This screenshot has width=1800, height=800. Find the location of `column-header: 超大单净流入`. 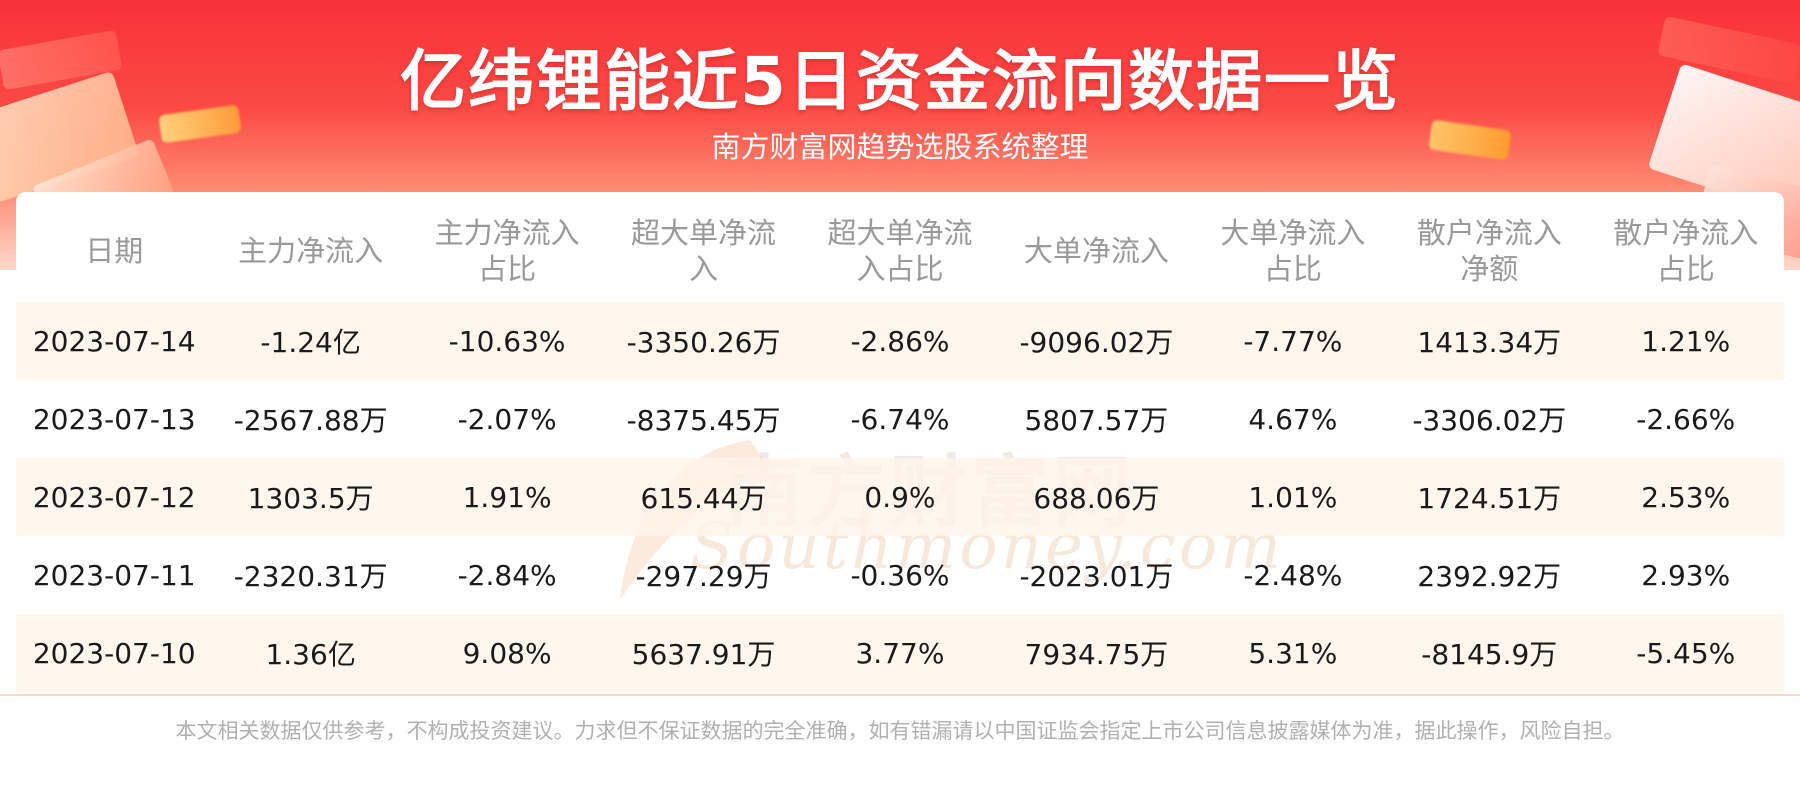

column-header: 超大单净流入 is located at coordinates (703, 251).